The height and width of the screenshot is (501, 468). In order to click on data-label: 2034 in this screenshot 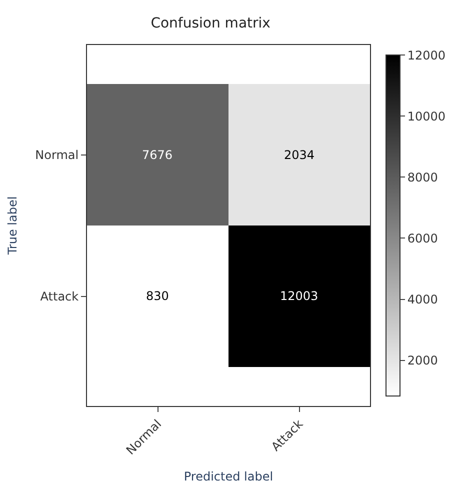, I will do `click(299, 155)`.